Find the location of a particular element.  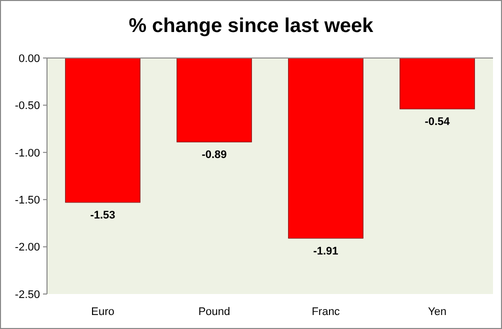

x-tick-label: Pound is located at coordinates (214, 312).